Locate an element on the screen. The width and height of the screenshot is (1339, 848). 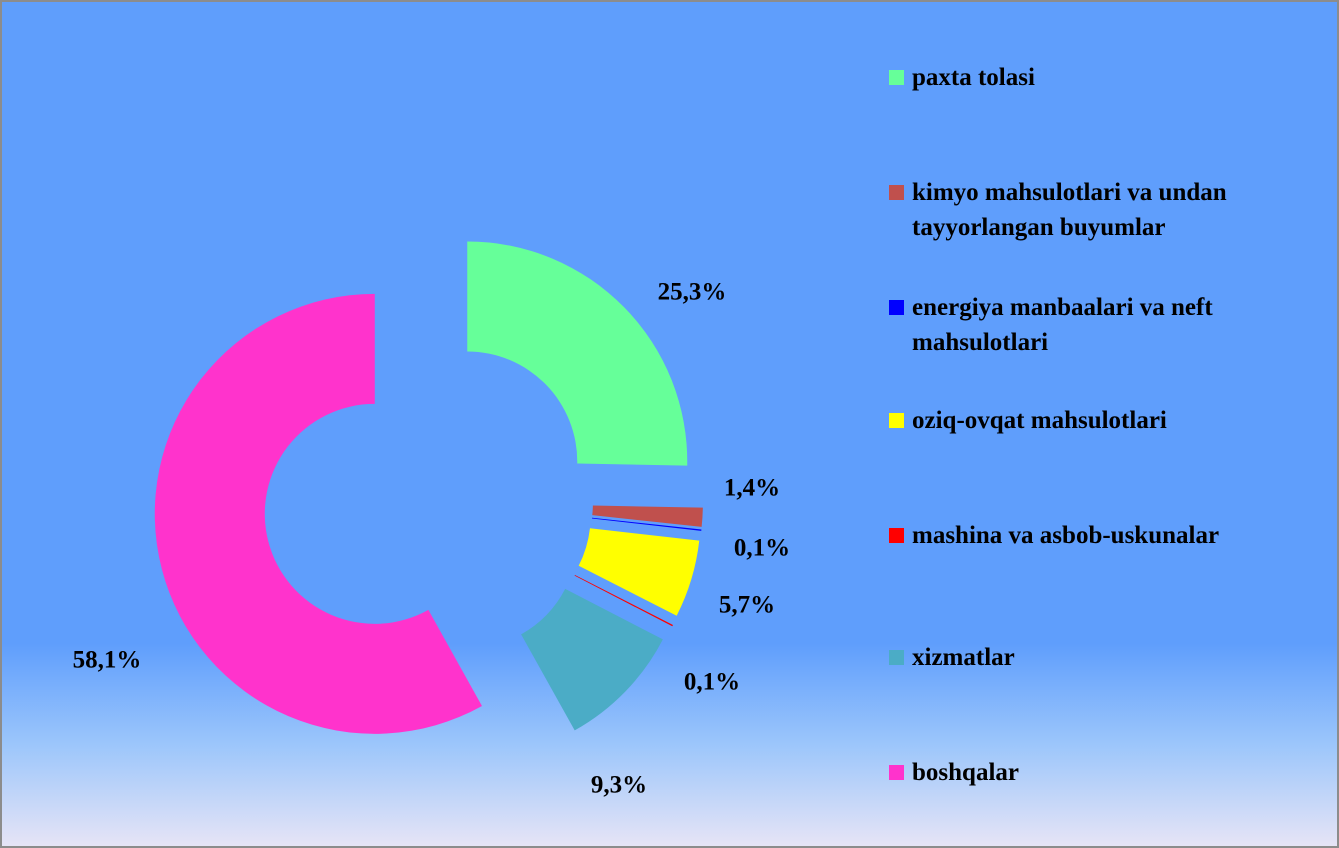
legend-label: oziq-ovqat mahsulotlari is located at coordinates (1039, 420).